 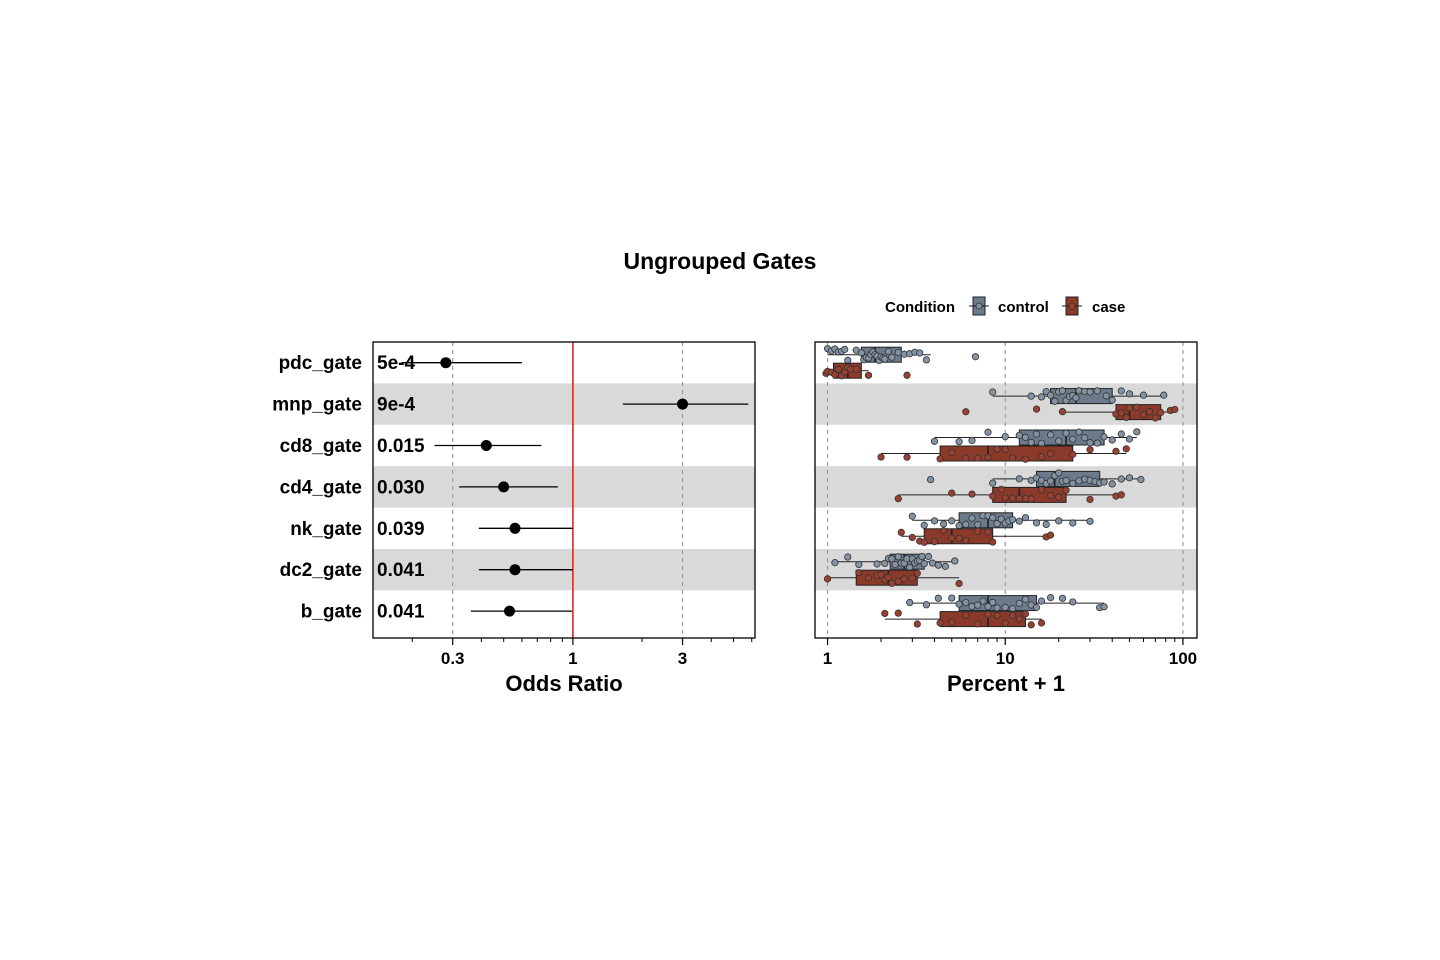 What do you see at coordinates (401, 487) in the screenshot?
I see `forest-pvalue-label: 0.030` at bounding box center [401, 487].